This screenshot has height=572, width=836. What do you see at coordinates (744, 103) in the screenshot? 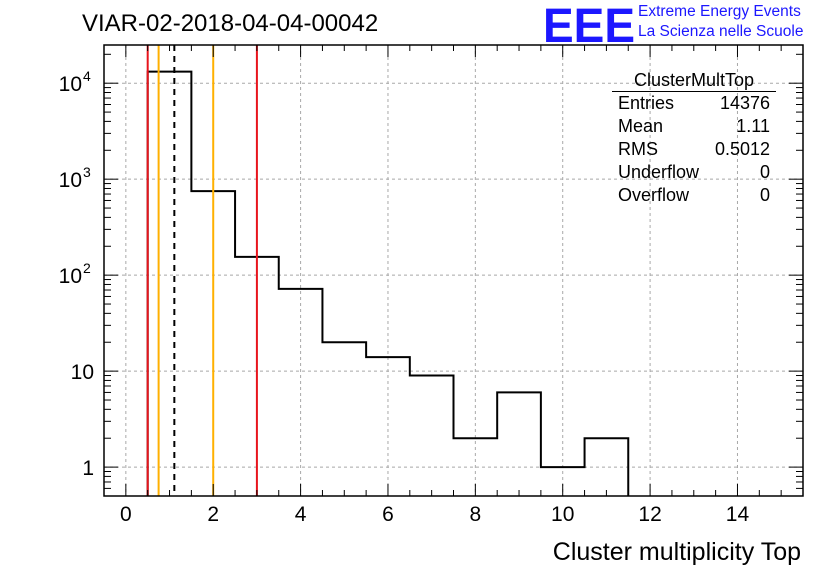
I see `stats-value: 14376` at bounding box center [744, 103].